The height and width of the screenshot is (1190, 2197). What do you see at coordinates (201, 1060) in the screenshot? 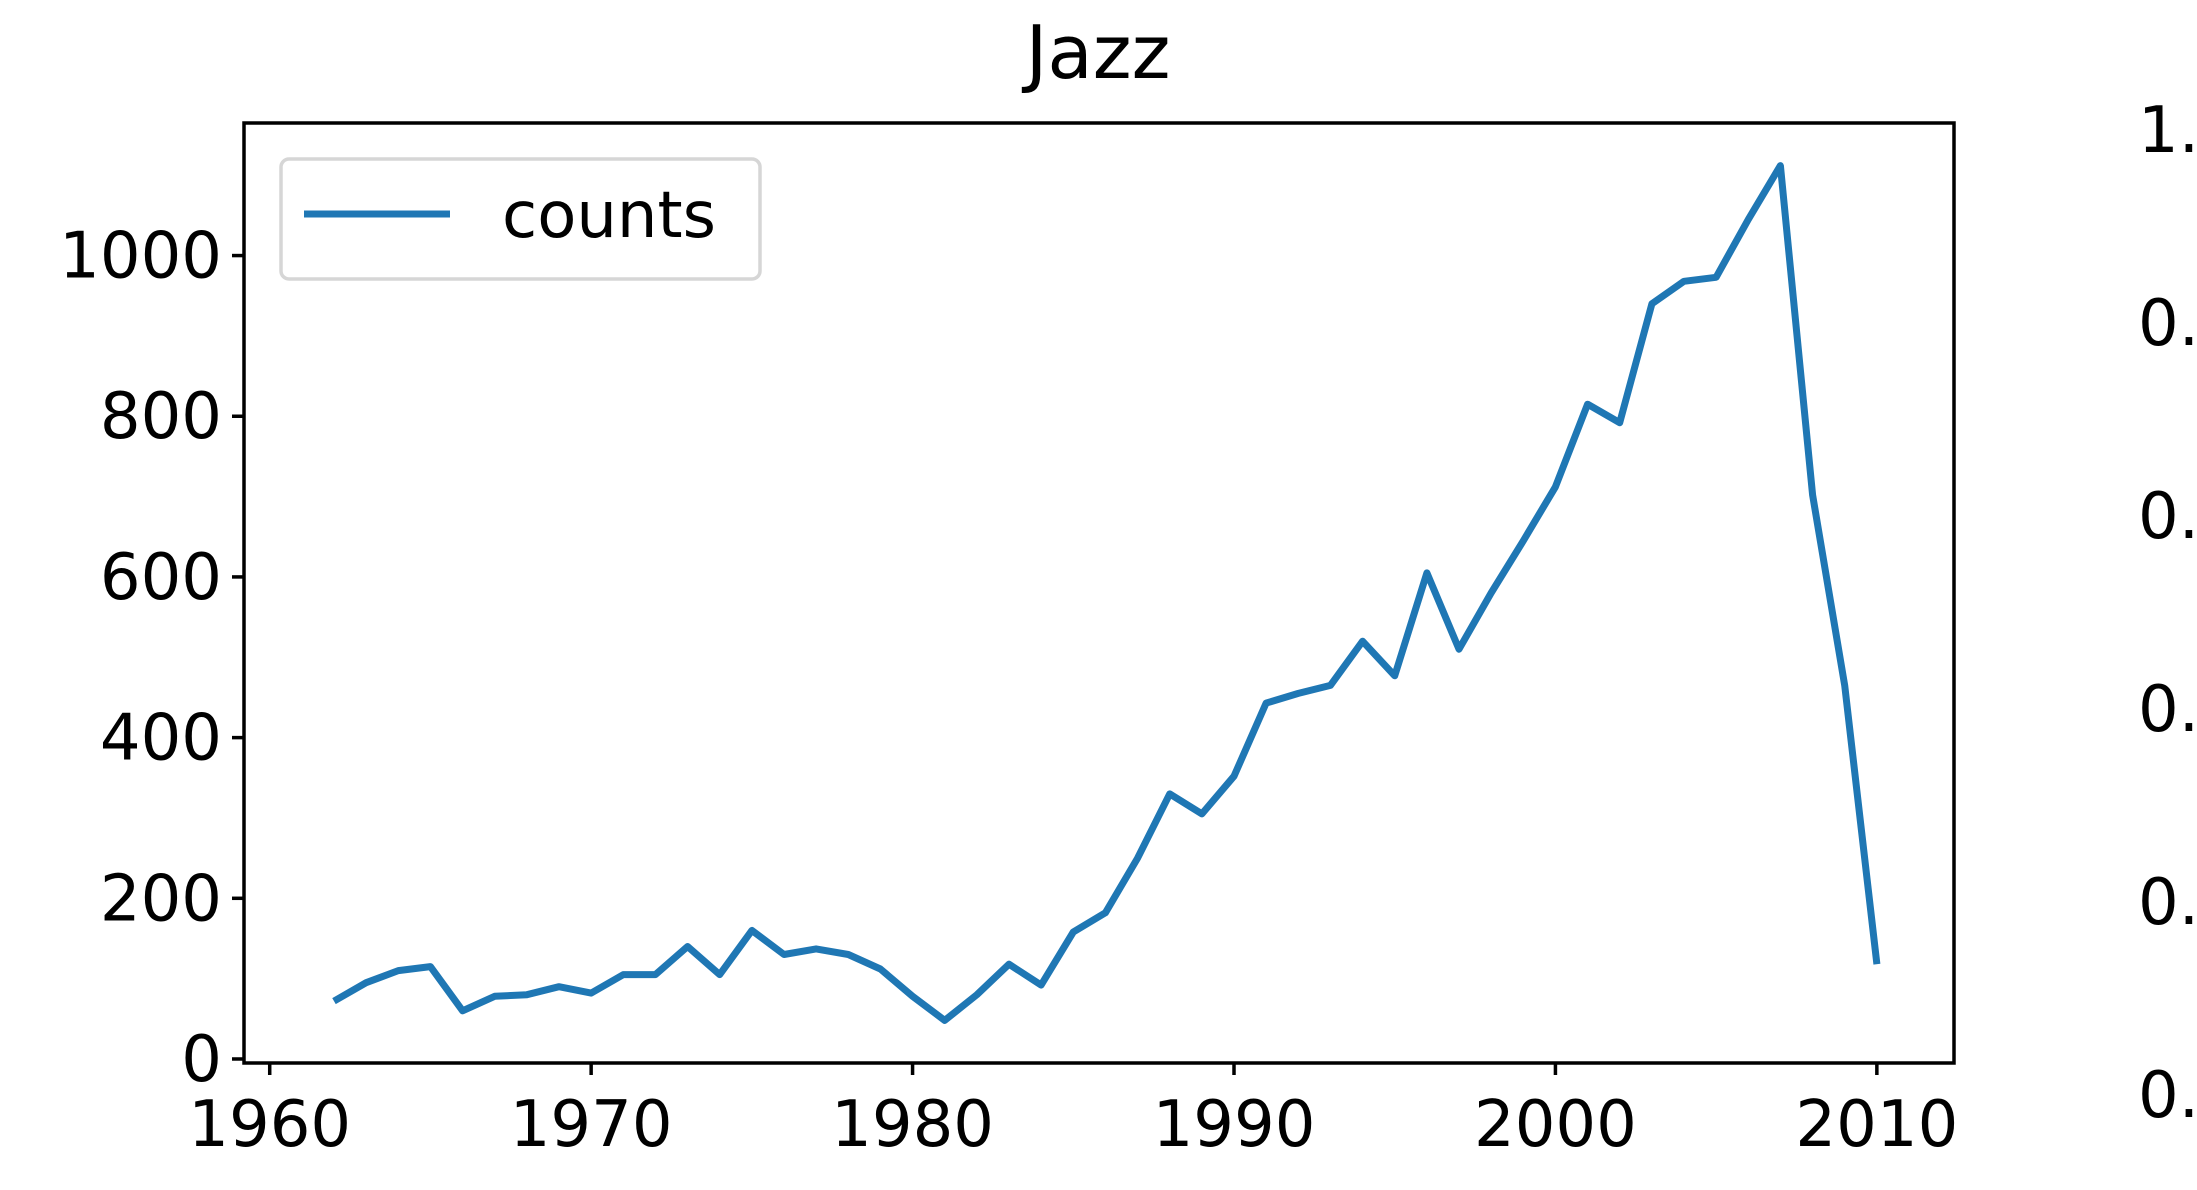
I see `y-tick-label: 0` at bounding box center [201, 1060].